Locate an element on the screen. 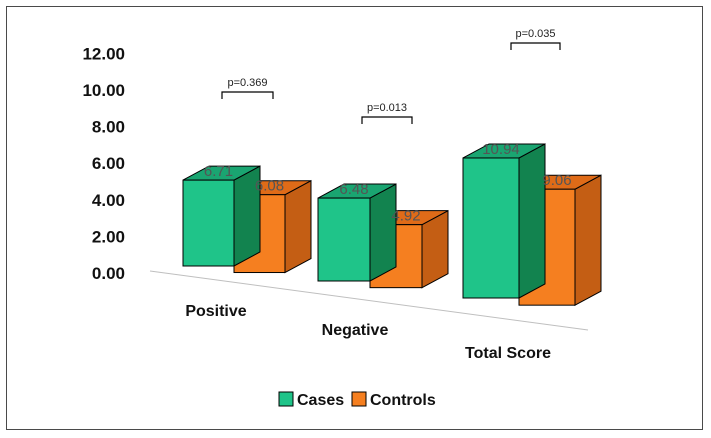 Image resolution: width=711 pixels, height=438 pixels. data-label: 10.94 is located at coordinates (501, 149).